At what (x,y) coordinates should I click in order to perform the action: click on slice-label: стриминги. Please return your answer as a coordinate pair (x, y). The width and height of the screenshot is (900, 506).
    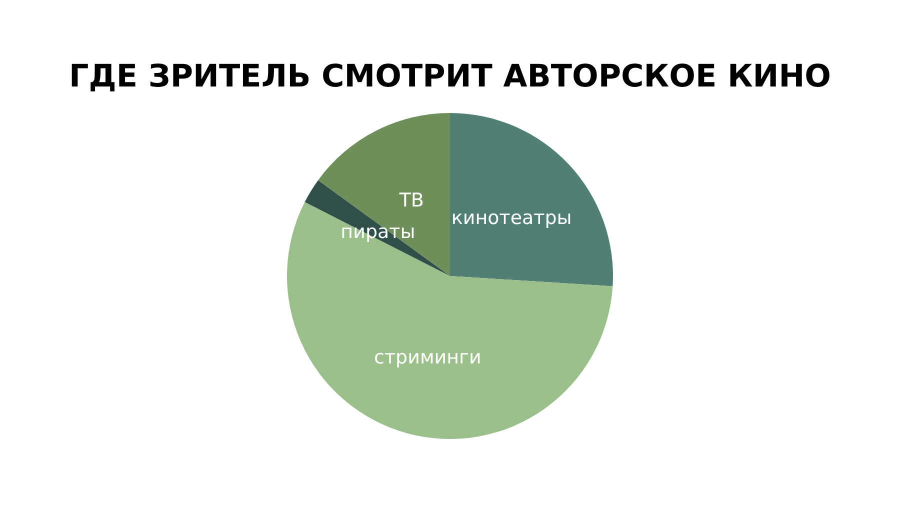
    Looking at the image, I should click on (428, 357).